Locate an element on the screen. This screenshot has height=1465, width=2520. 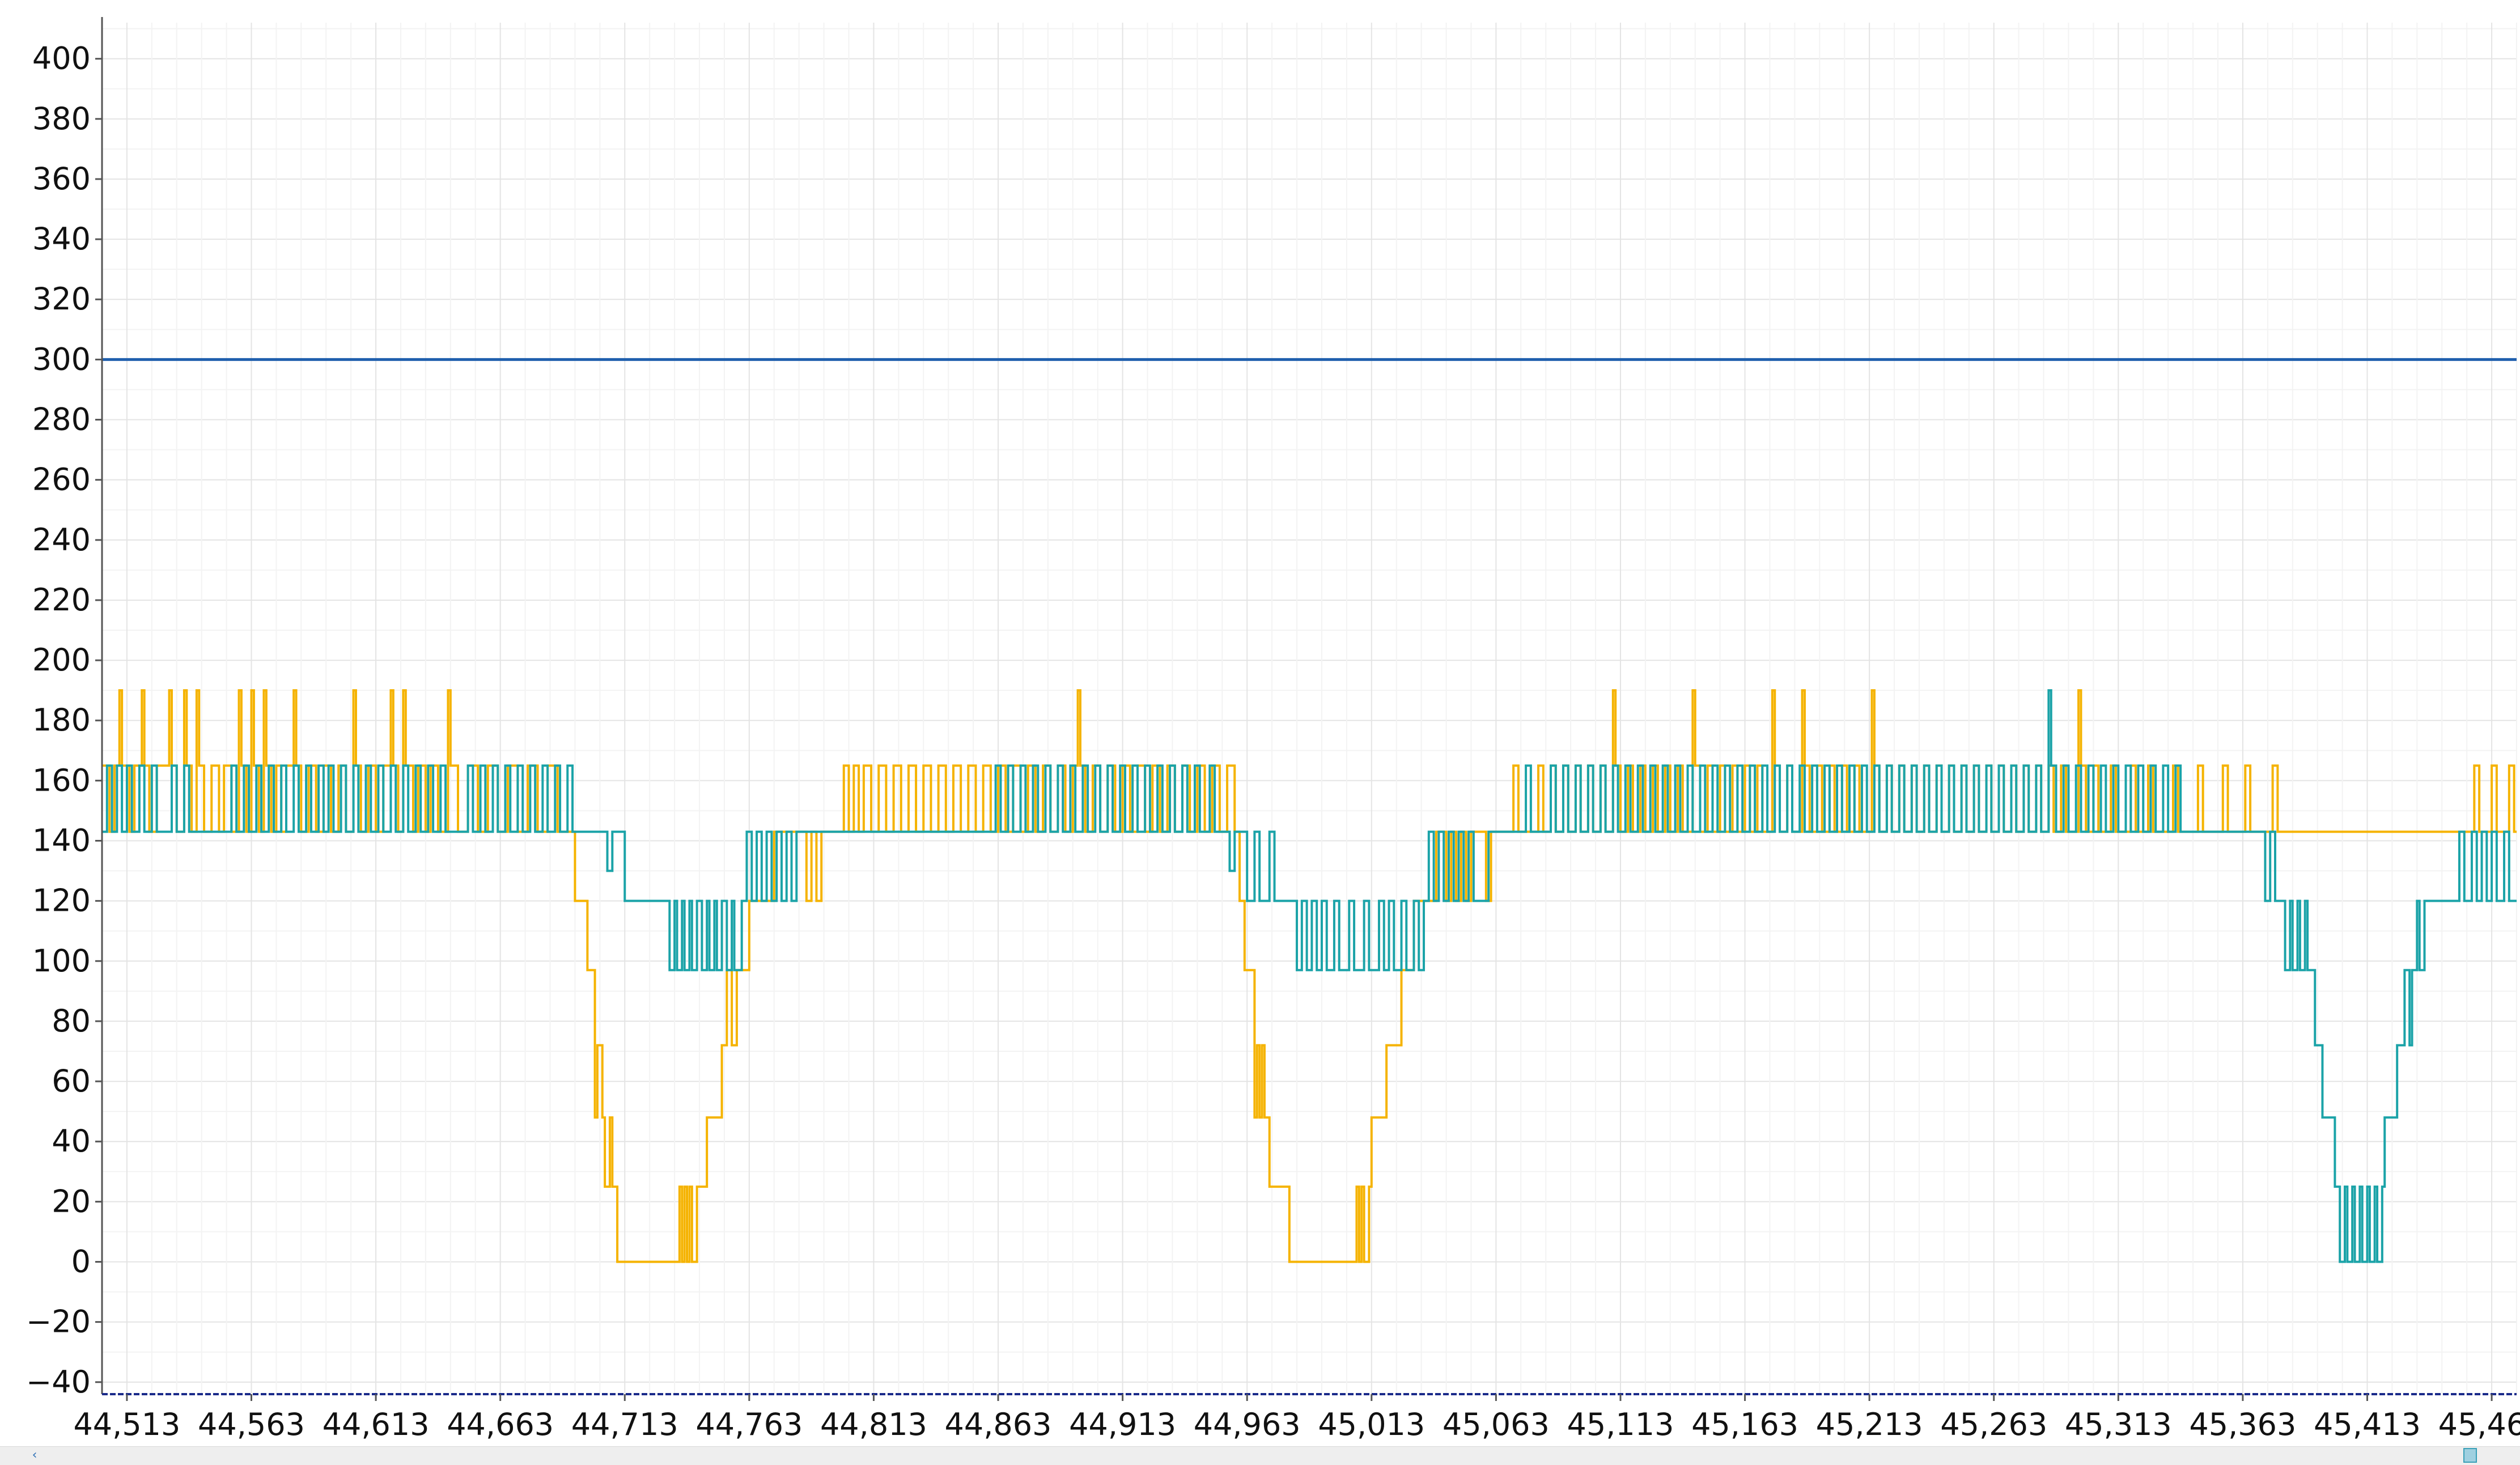
horizontal-scrollbar: ‹ is located at coordinates (1260, 1455).